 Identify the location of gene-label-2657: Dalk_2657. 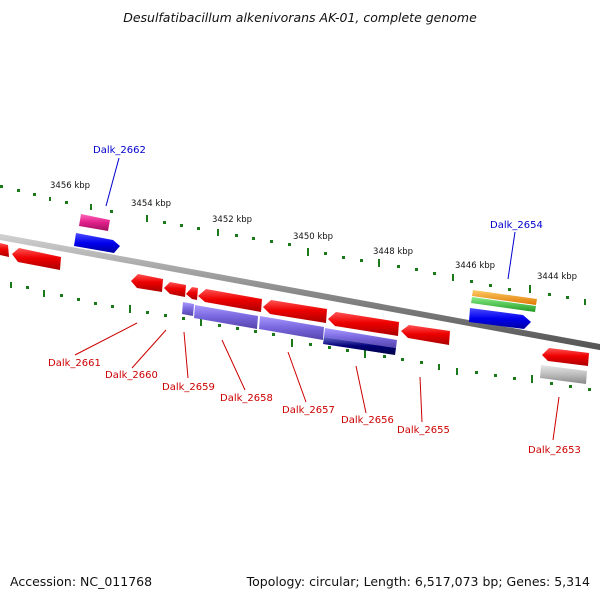
(308, 410).